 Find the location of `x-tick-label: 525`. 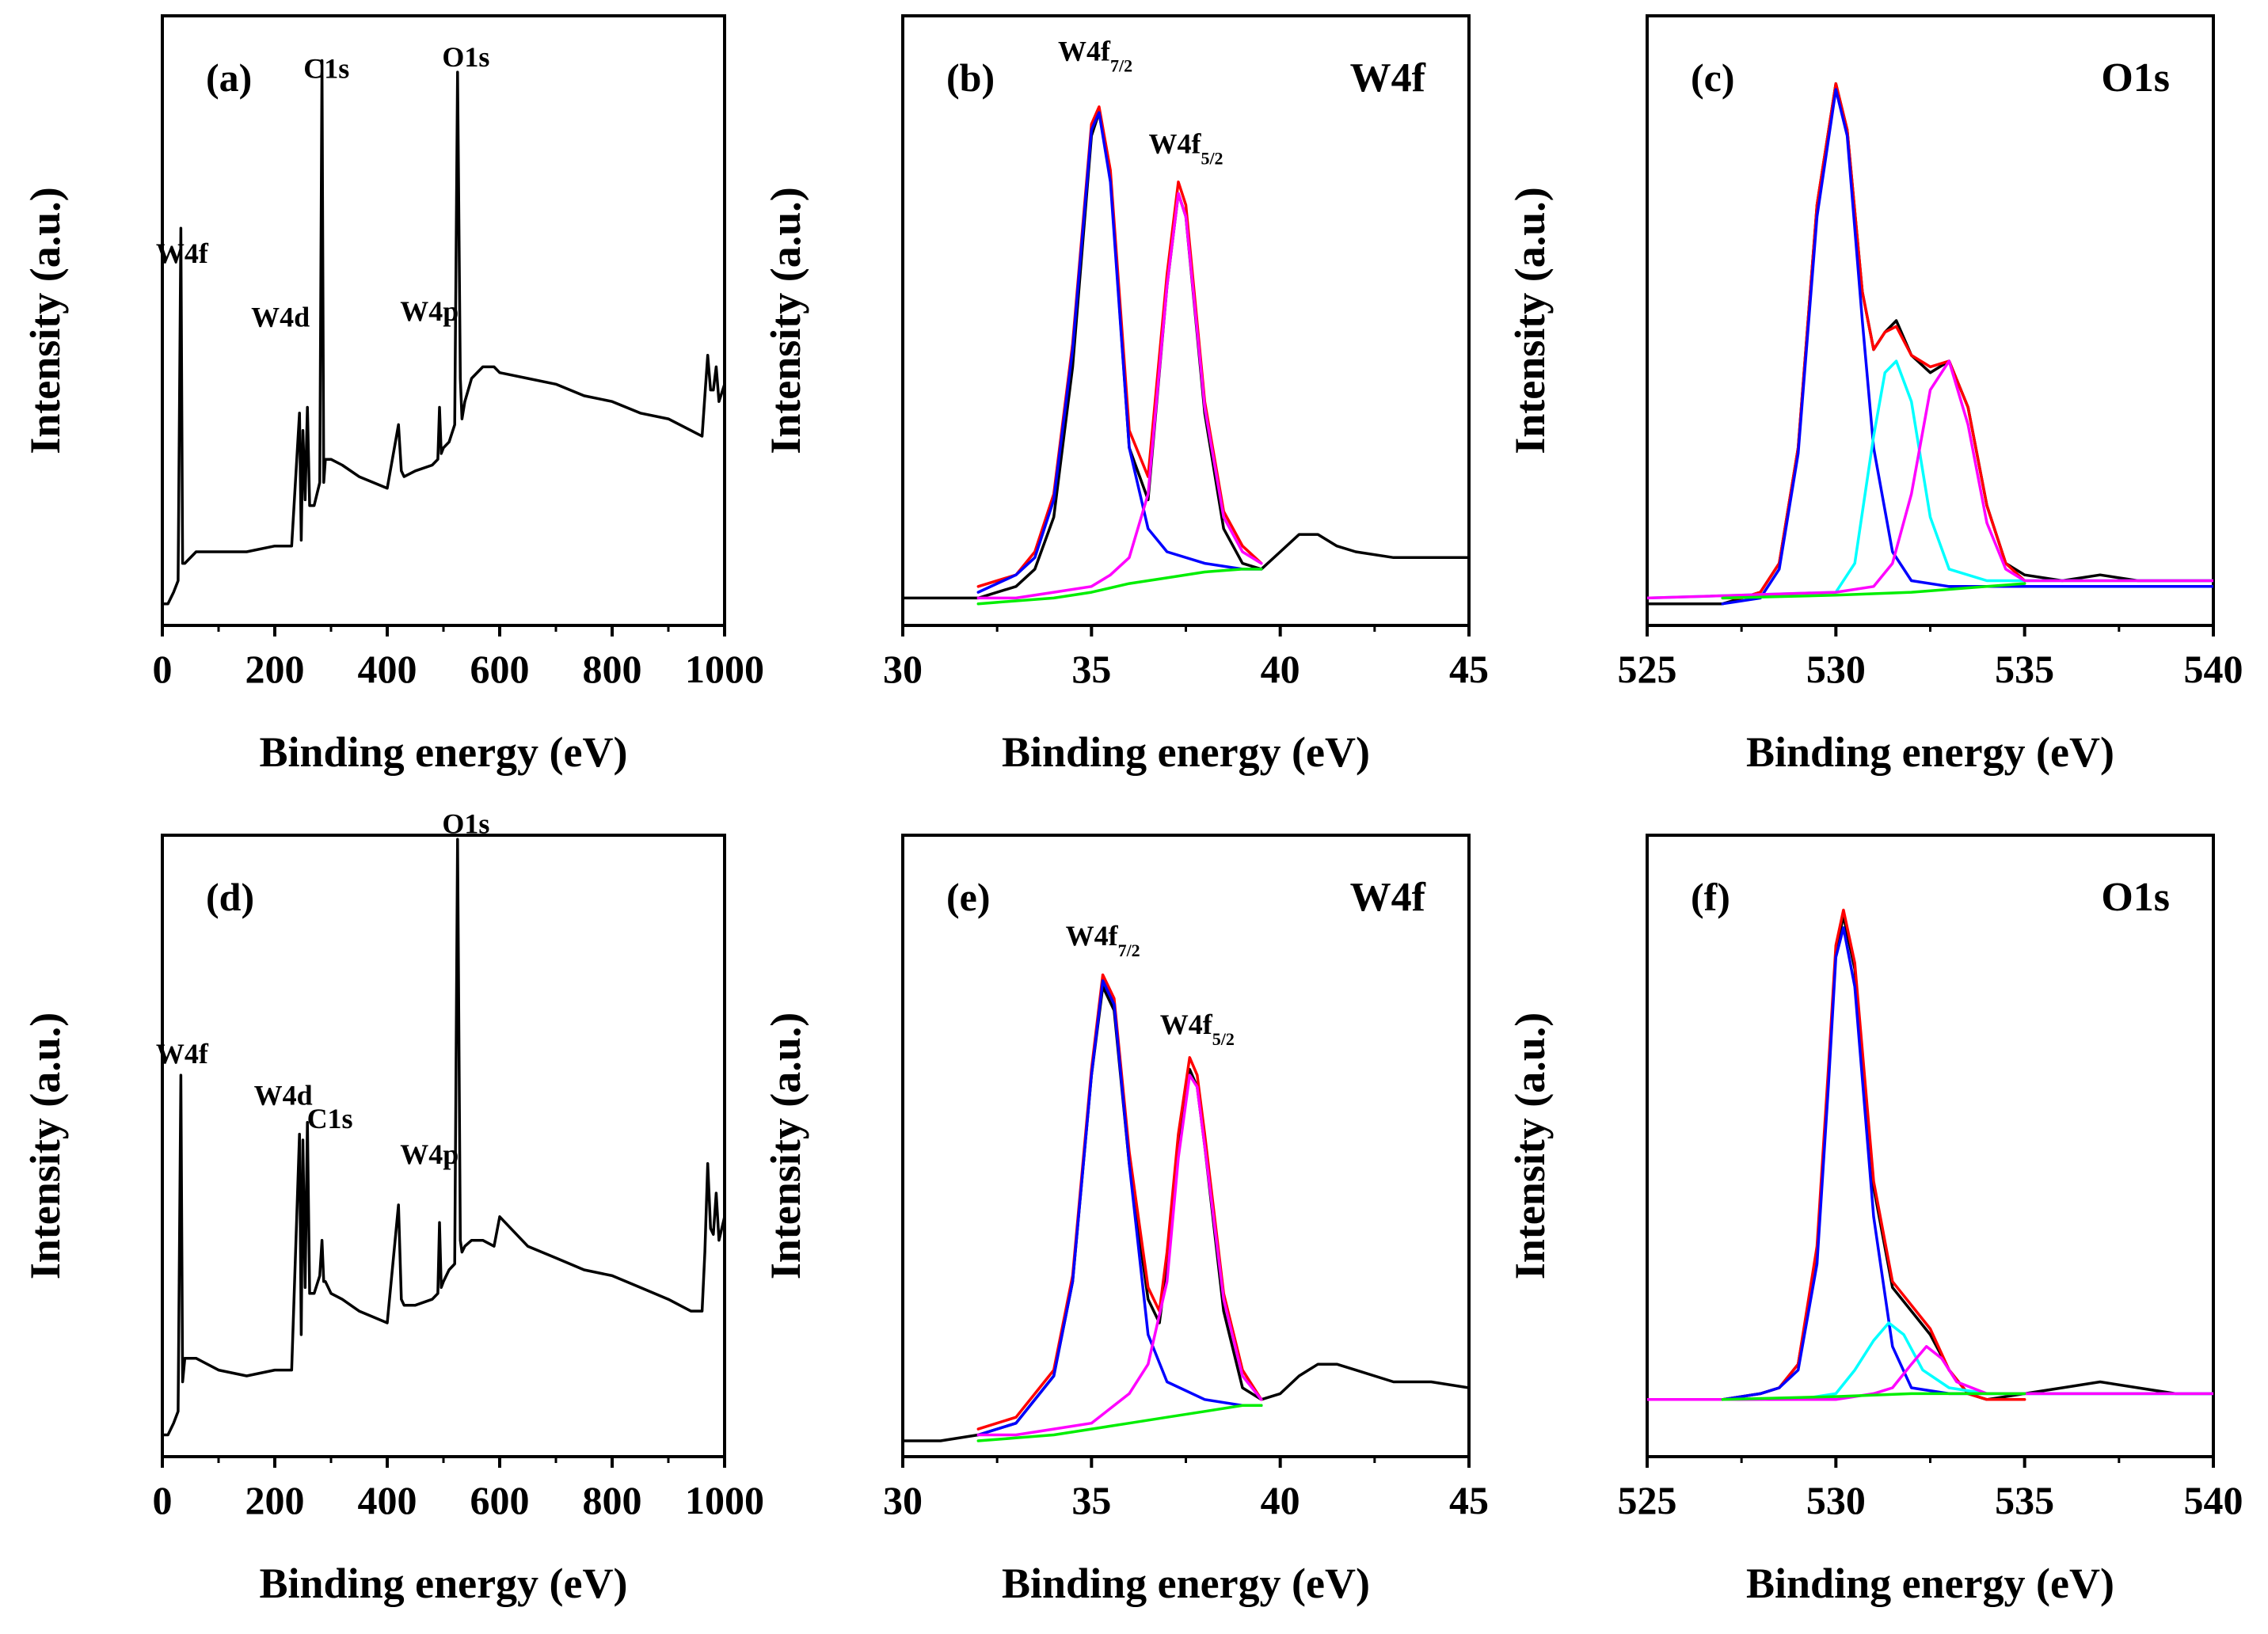

x-tick-label: 525 is located at coordinates (1647, 1500).